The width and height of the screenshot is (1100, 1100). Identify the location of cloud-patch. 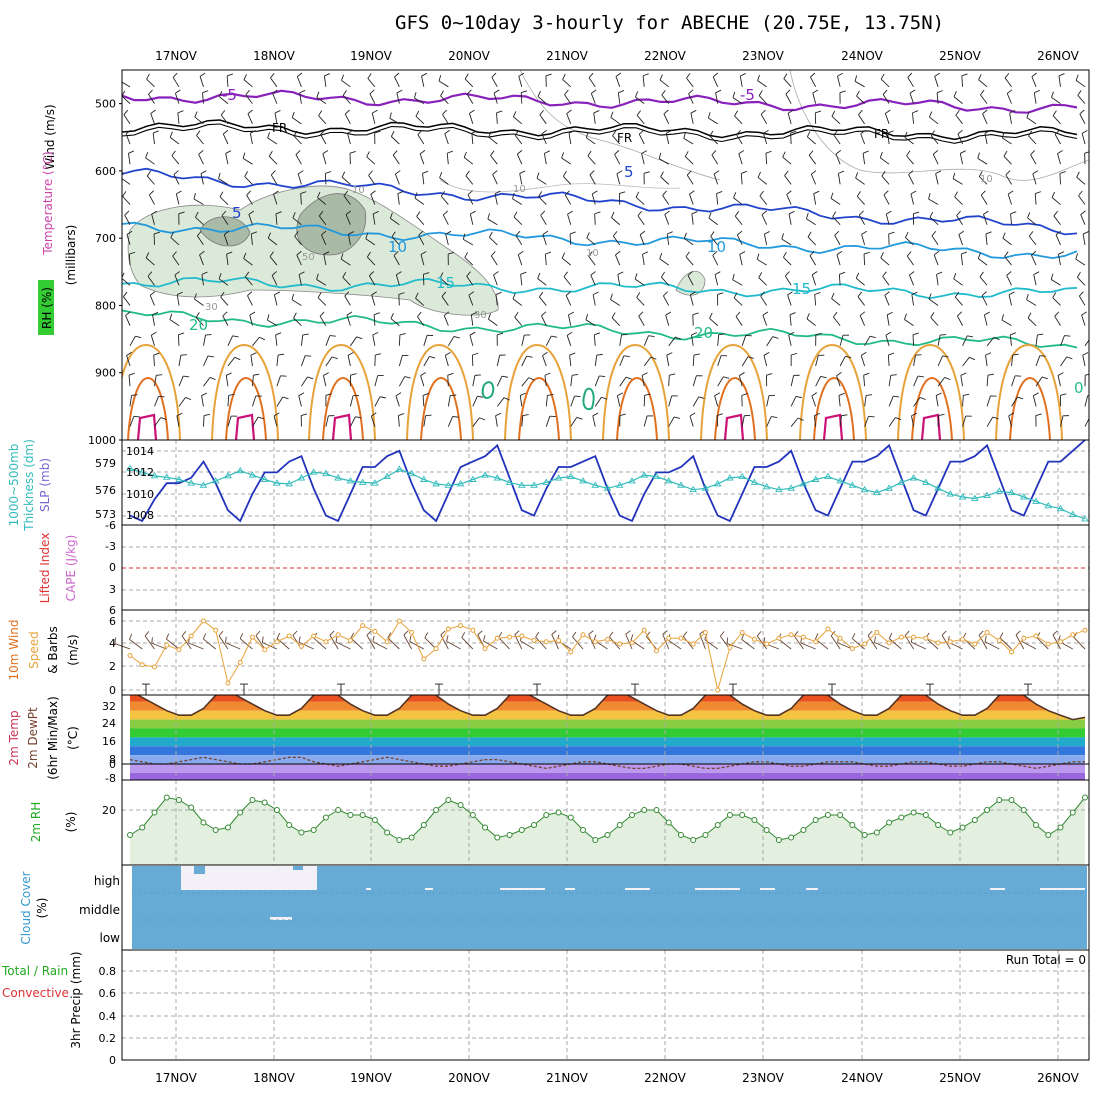
(199, 870).